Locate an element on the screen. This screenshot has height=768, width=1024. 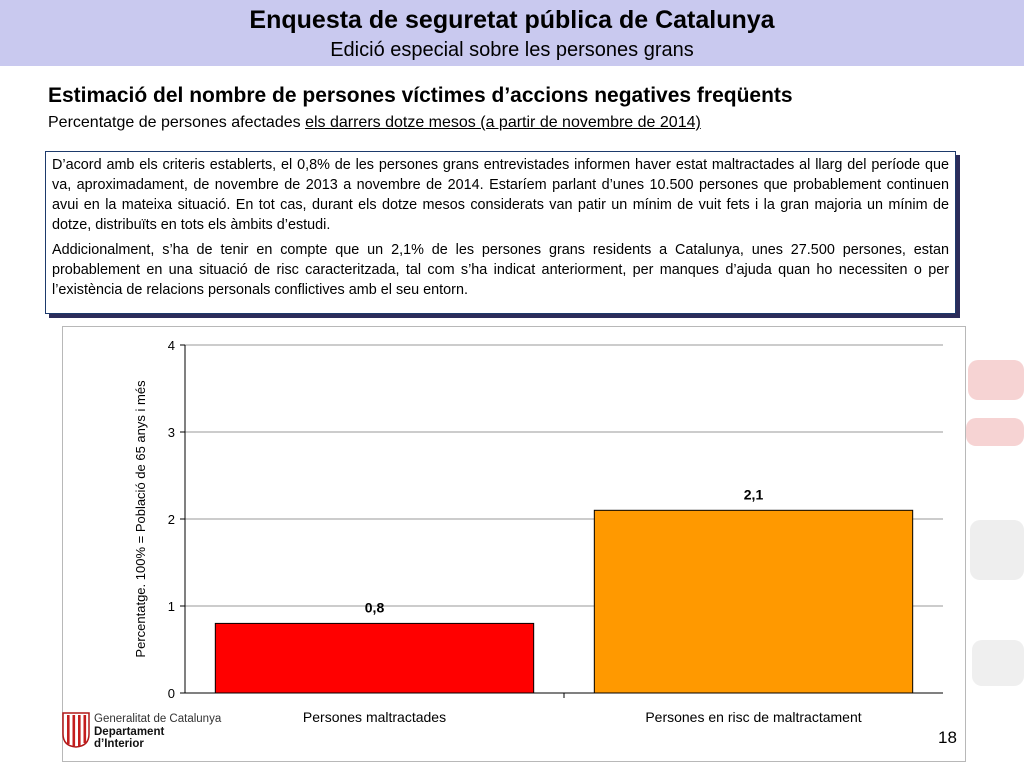
department-line-2: d’Interior is located at coordinates (119, 744).